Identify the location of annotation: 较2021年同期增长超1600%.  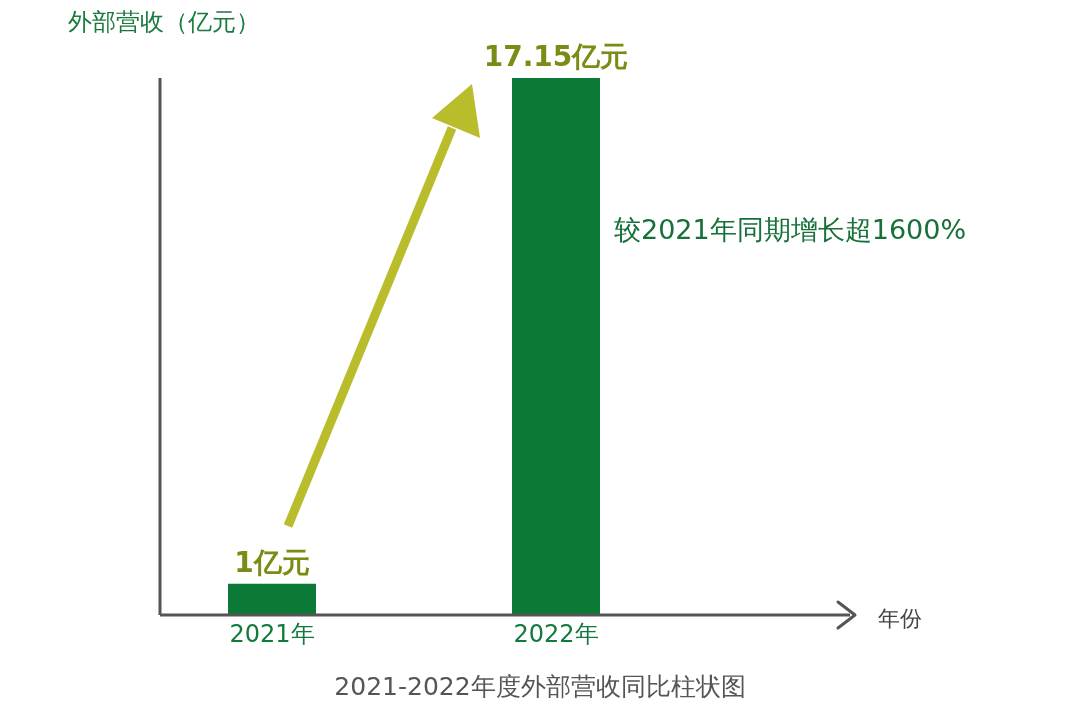
(790, 230).